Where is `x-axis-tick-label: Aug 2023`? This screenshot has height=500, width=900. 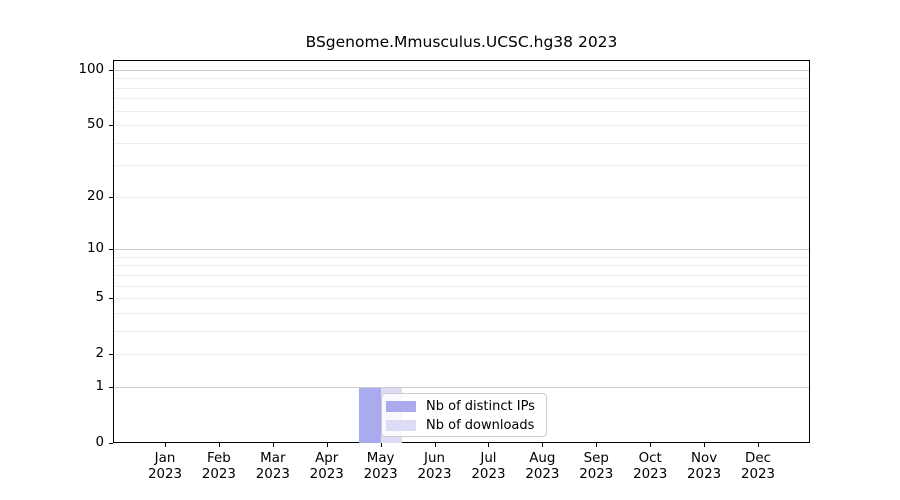 x-axis-tick-label: Aug 2023 is located at coordinates (542, 466).